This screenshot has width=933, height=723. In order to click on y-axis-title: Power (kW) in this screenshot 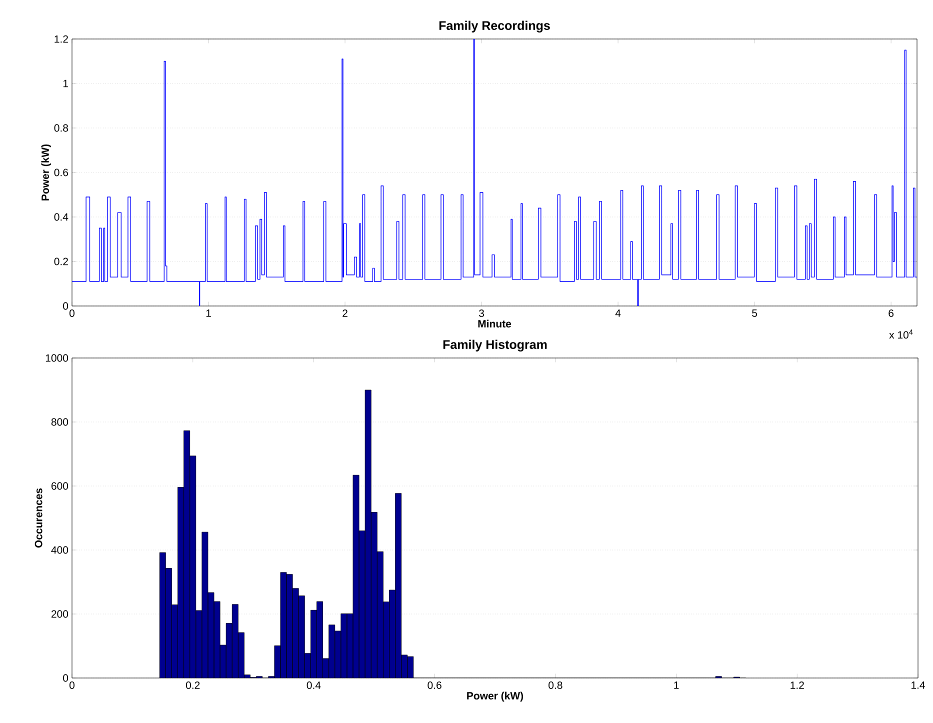, I will do `click(46, 172)`.